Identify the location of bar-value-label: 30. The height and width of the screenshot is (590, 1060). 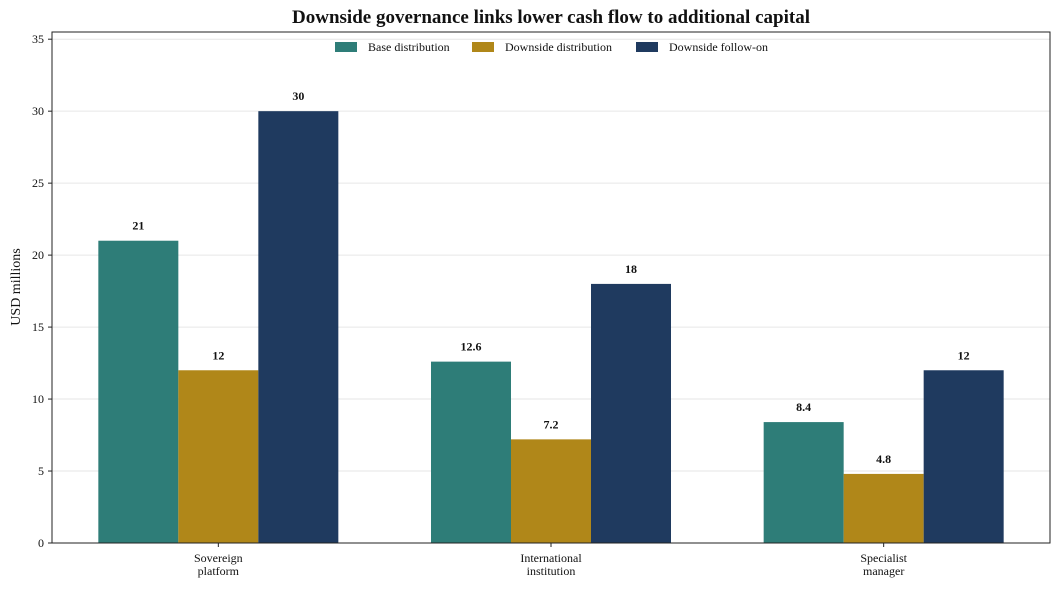
(298, 96).